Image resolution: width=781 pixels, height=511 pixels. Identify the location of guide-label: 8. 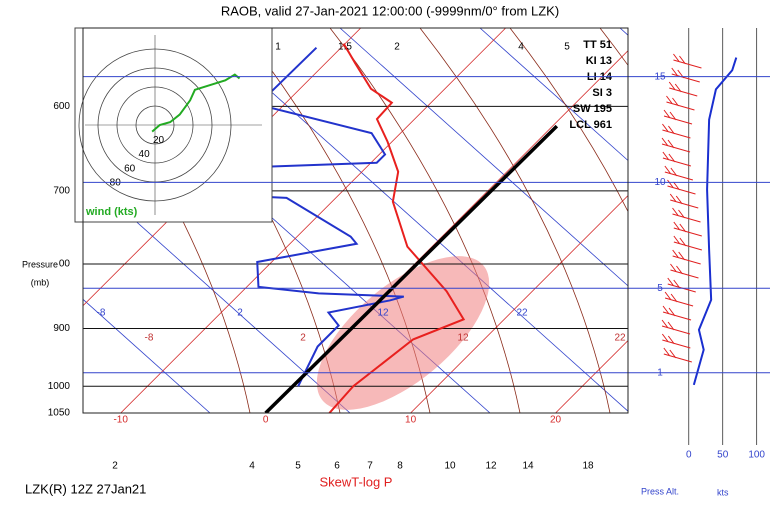
(400, 466).